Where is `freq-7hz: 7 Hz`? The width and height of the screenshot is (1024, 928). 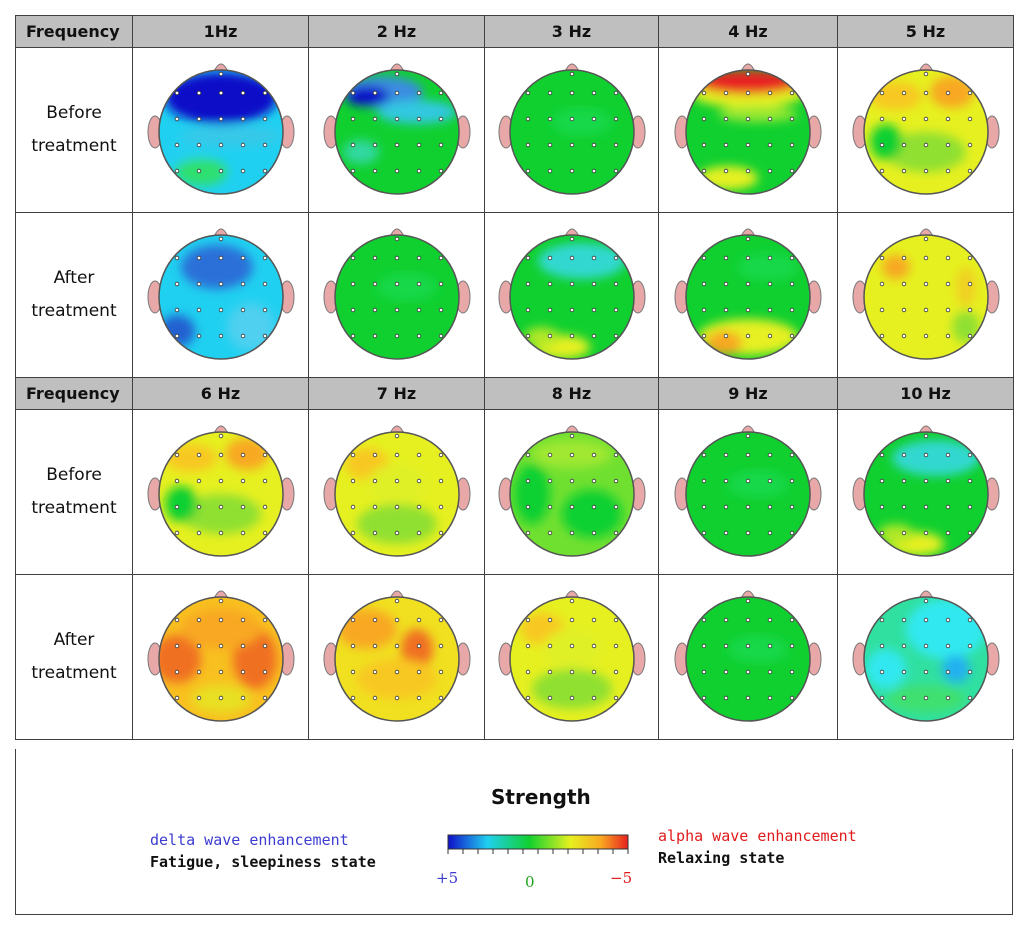 freq-7hz: 7 Hz is located at coordinates (396, 393).